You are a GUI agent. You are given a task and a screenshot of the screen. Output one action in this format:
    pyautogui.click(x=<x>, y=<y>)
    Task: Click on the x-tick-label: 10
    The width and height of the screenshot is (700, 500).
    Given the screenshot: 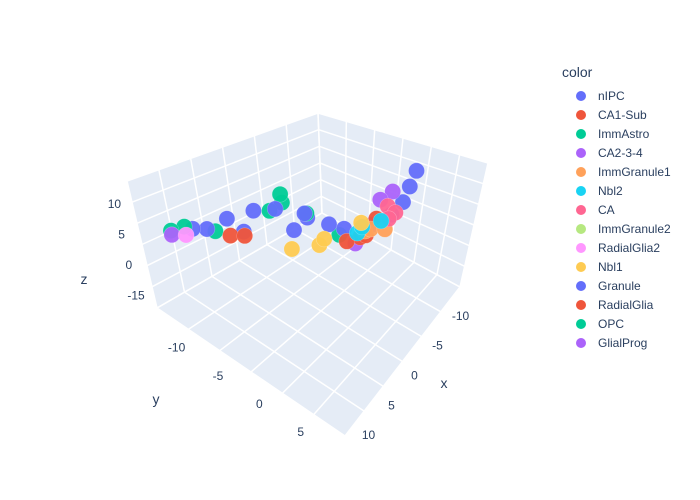 What is the action you would take?
    pyautogui.click(x=369, y=435)
    